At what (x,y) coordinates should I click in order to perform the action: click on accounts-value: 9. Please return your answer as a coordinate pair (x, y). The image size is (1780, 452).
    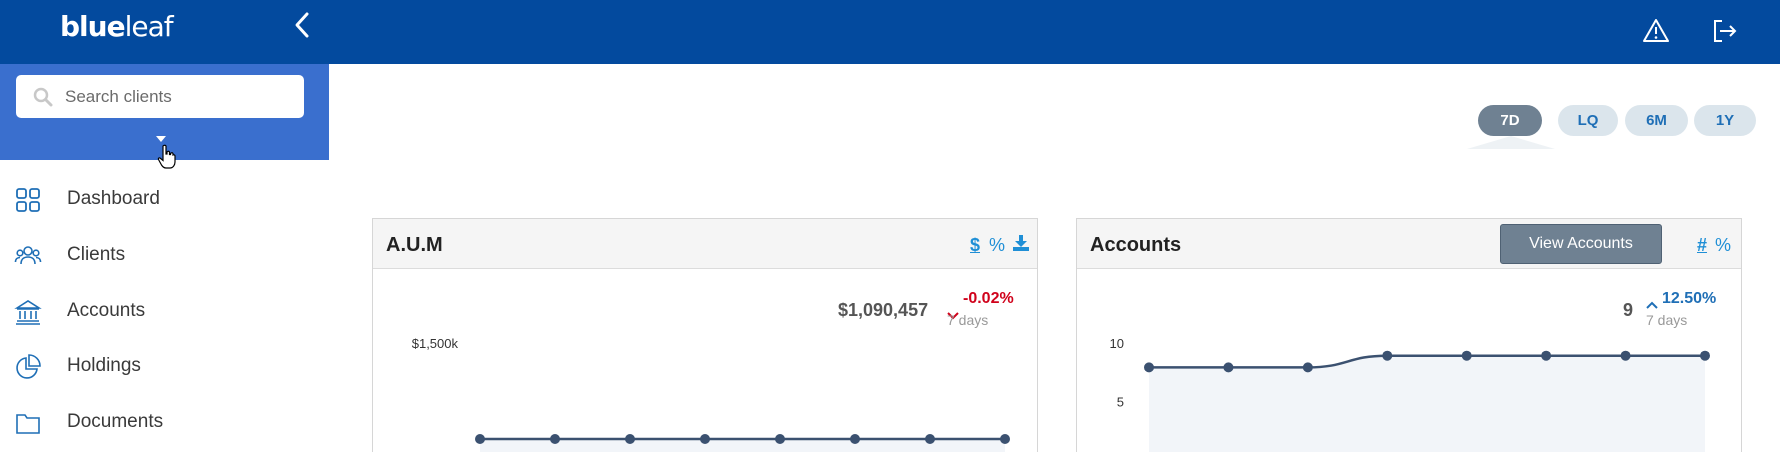
    Looking at the image, I should click on (1628, 310).